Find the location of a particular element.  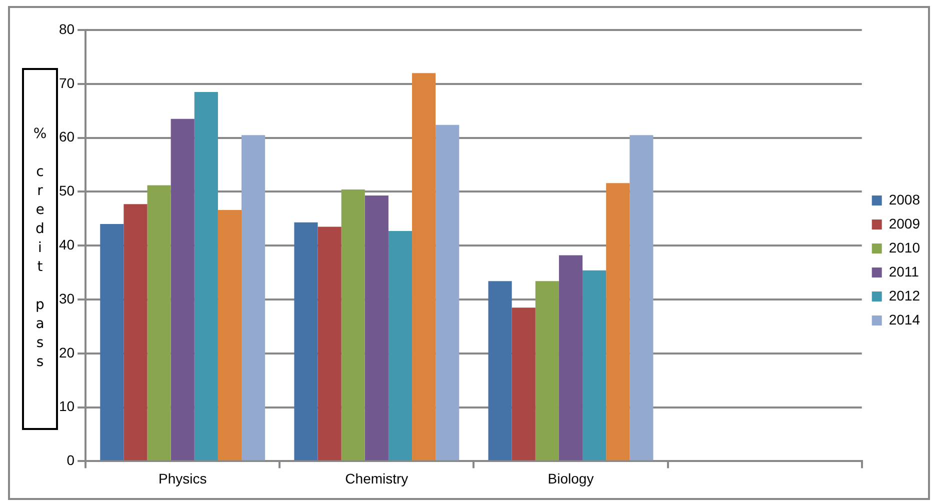

x-tick-label: Chemistry is located at coordinates (376, 478).